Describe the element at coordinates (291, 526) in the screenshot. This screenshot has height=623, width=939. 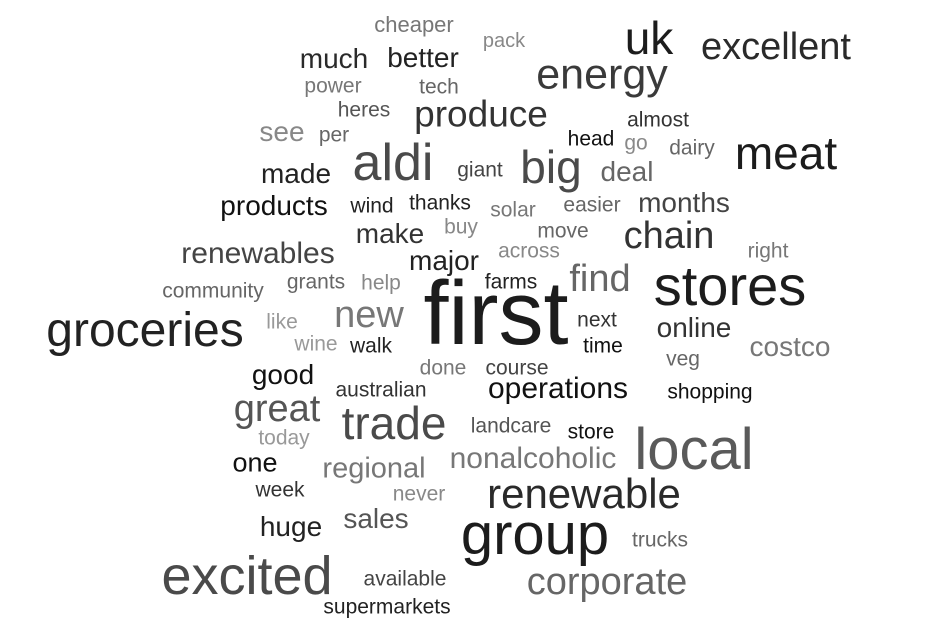
I see `word-huge: huge` at that location.